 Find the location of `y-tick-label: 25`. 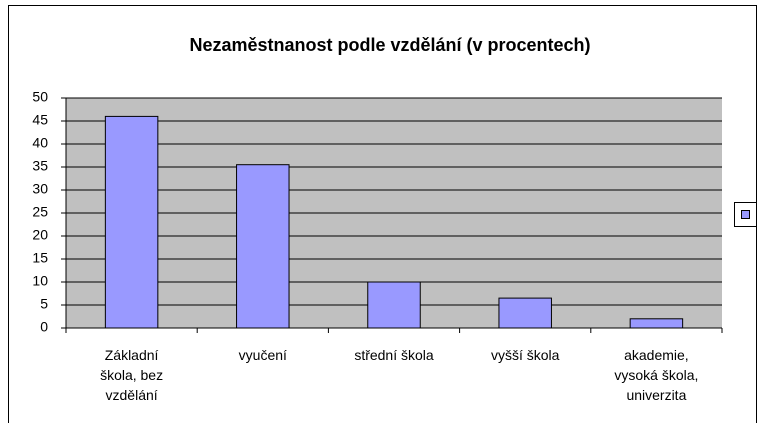

y-tick-label: 25 is located at coordinates (40, 212).